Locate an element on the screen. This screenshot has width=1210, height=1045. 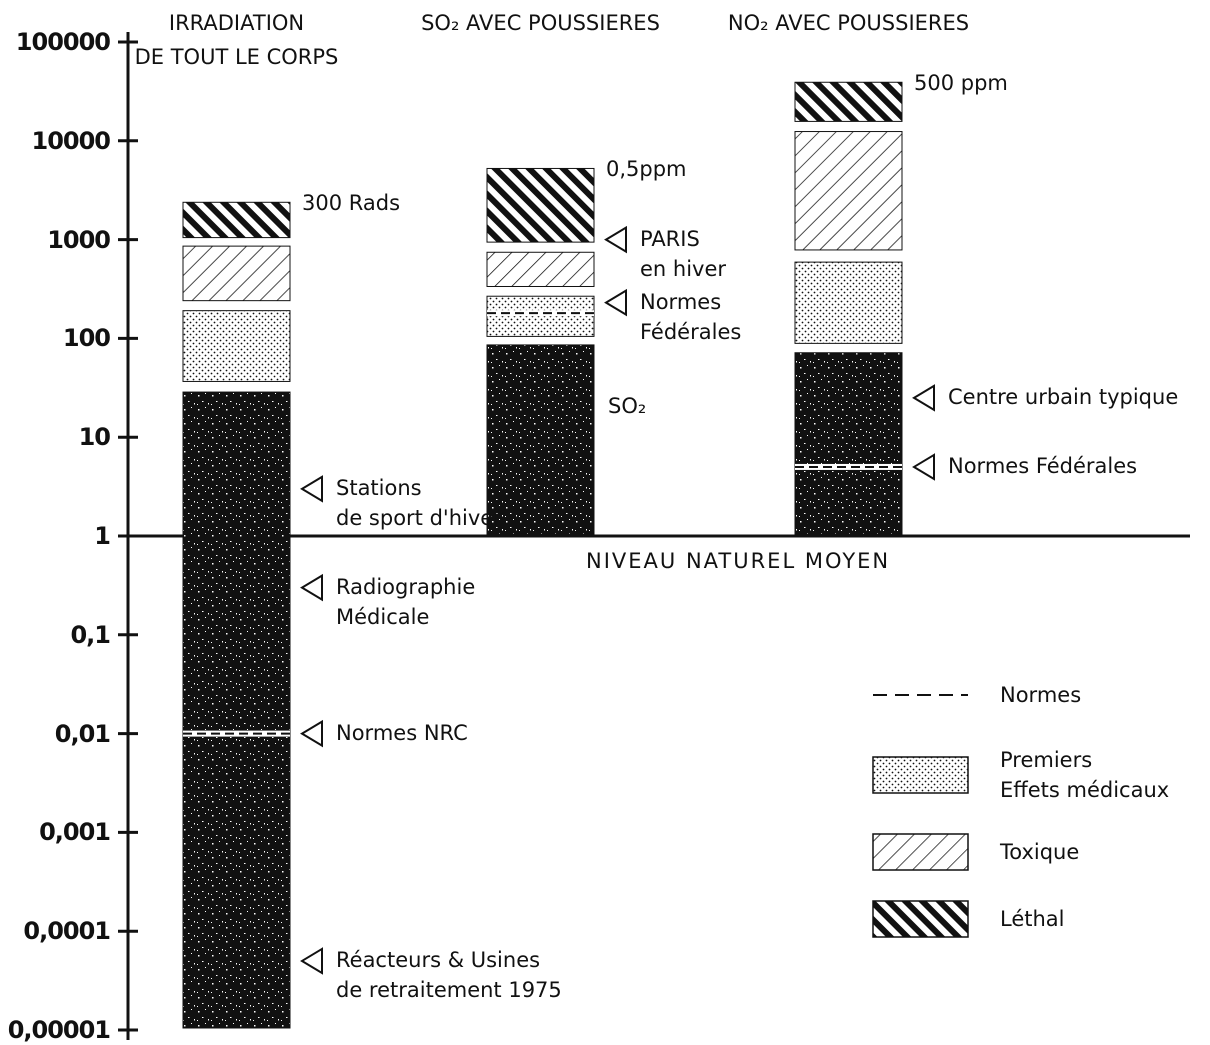
annotation: PARIS en hiver is located at coordinates (683, 253).